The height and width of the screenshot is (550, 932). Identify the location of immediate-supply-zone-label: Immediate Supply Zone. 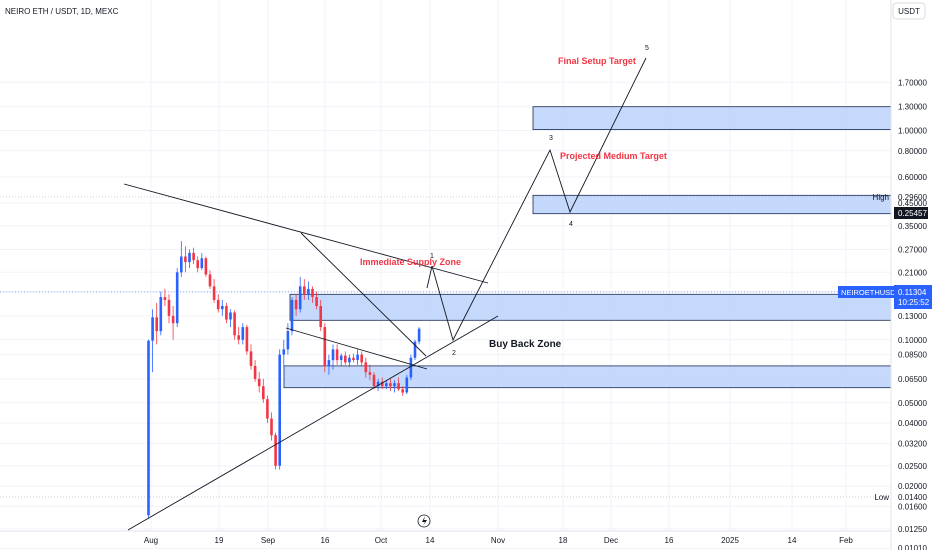
(410, 262).